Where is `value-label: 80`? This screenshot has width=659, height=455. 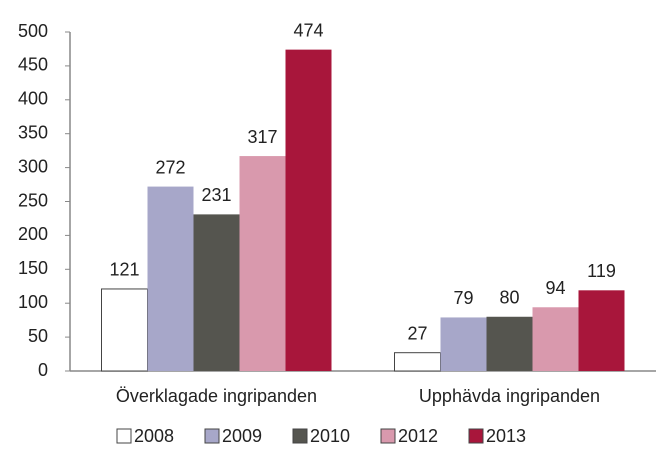
value-label: 80 is located at coordinates (509, 298).